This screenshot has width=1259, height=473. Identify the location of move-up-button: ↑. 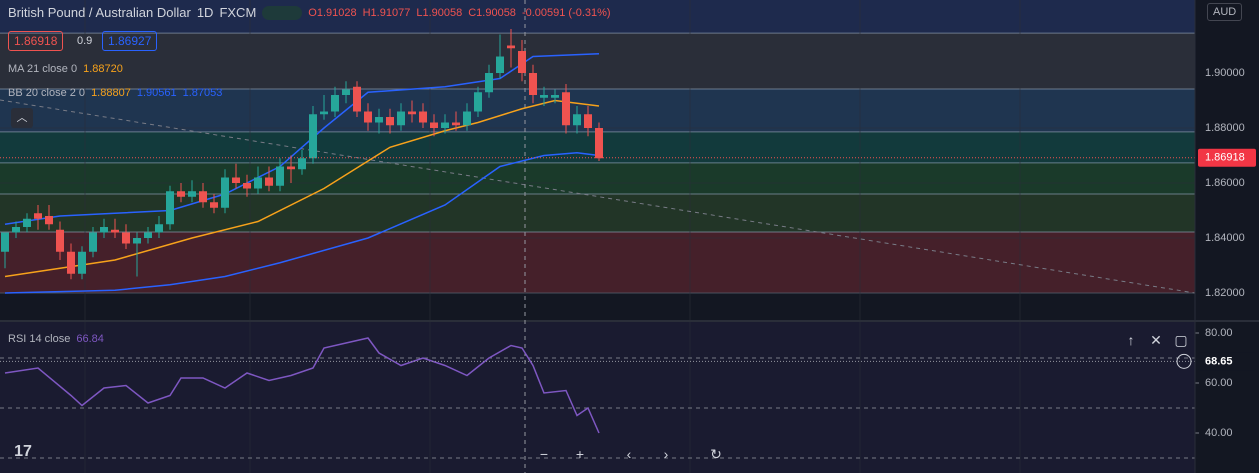
(1131, 340).